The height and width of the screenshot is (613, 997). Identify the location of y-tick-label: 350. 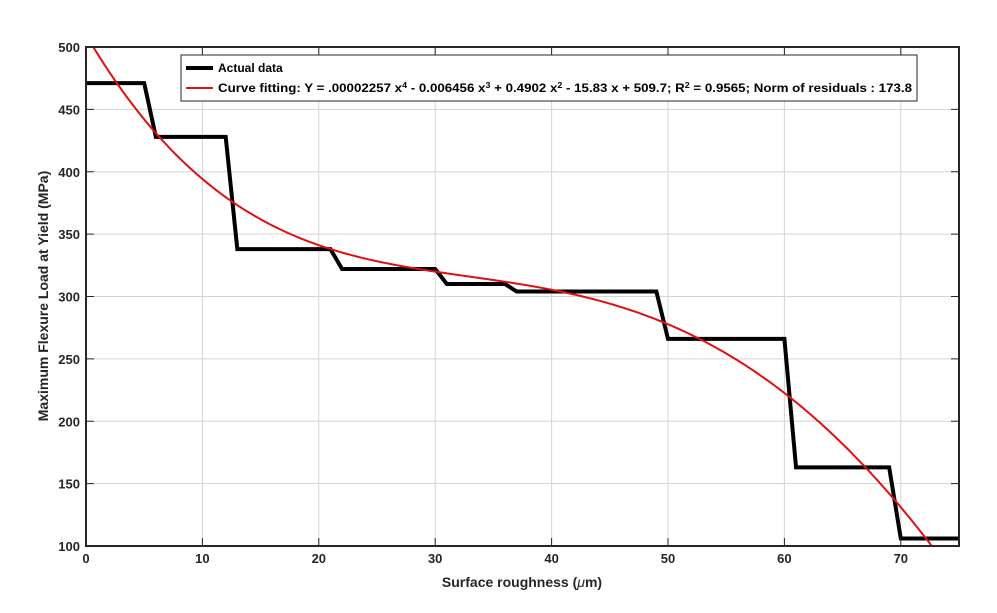
(69, 234).